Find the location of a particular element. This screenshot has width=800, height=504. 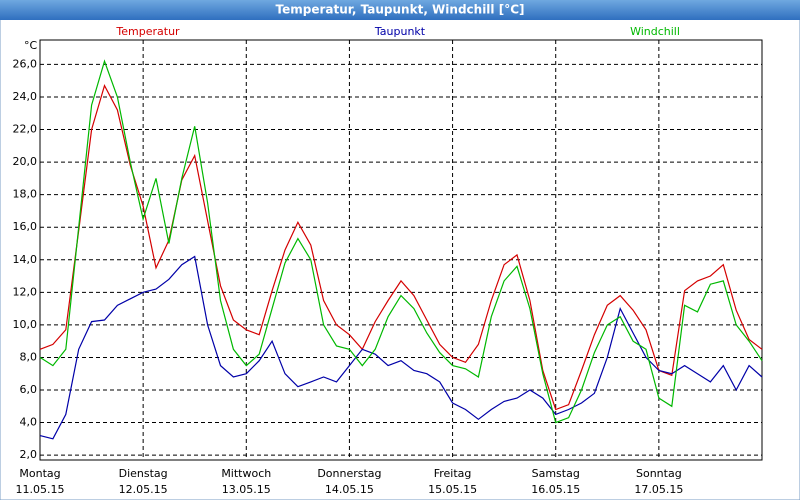

x-tick-date: 12.05.15 is located at coordinates (143, 489).